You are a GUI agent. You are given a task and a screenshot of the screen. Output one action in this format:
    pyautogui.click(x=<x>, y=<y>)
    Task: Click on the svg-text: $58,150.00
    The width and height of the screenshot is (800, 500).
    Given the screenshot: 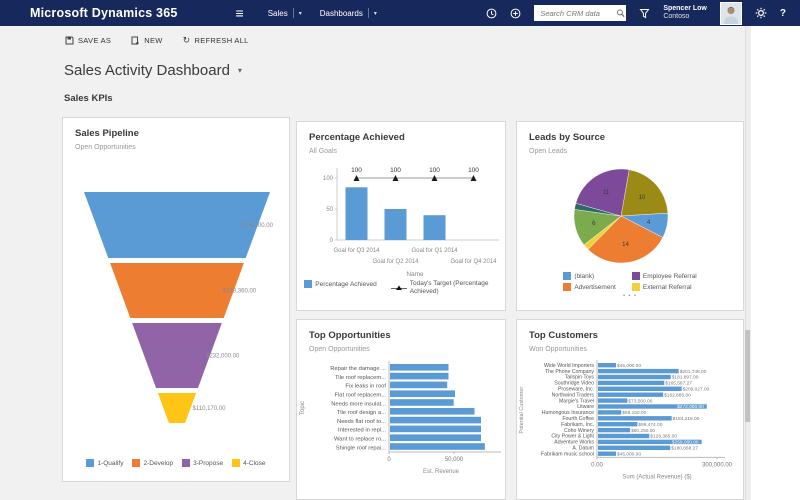 What is the action you would take?
    pyautogui.click(x=634, y=413)
    